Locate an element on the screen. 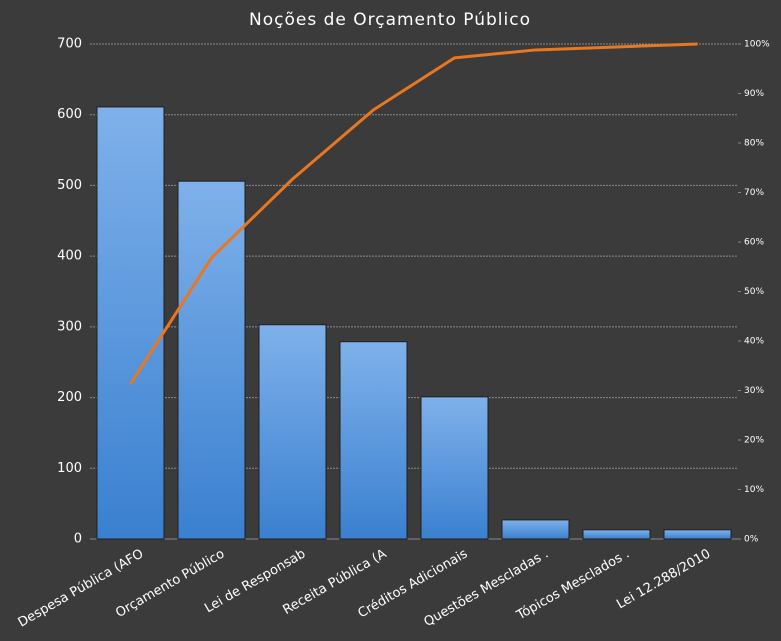  y2-tick-label: 10% is located at coordinates (754, 490).